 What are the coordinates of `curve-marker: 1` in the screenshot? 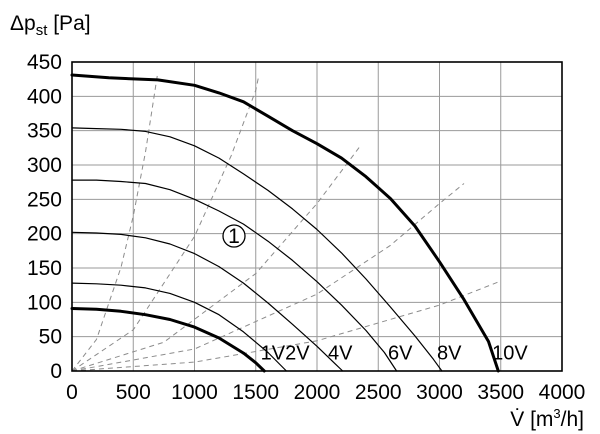 It's located at (234, 236).